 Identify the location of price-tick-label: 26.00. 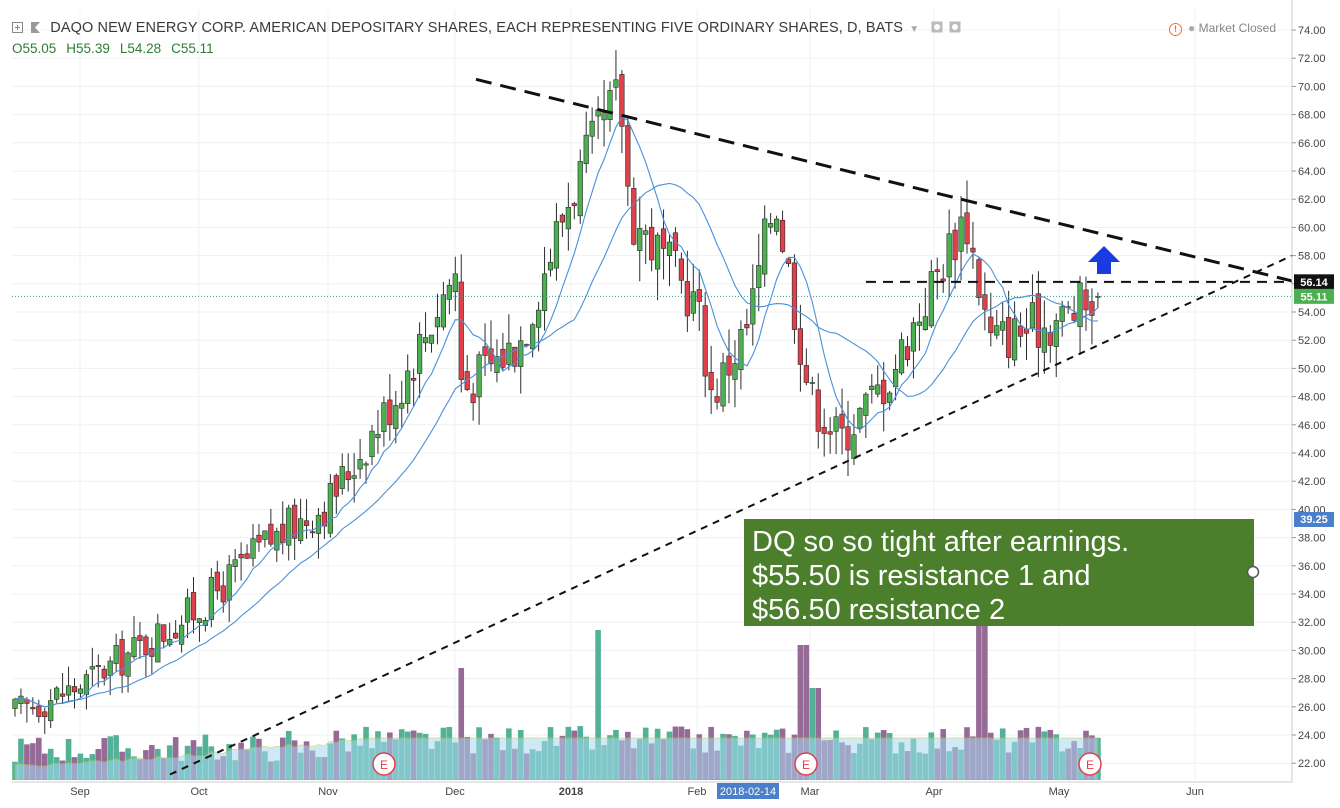
(1312, 708).